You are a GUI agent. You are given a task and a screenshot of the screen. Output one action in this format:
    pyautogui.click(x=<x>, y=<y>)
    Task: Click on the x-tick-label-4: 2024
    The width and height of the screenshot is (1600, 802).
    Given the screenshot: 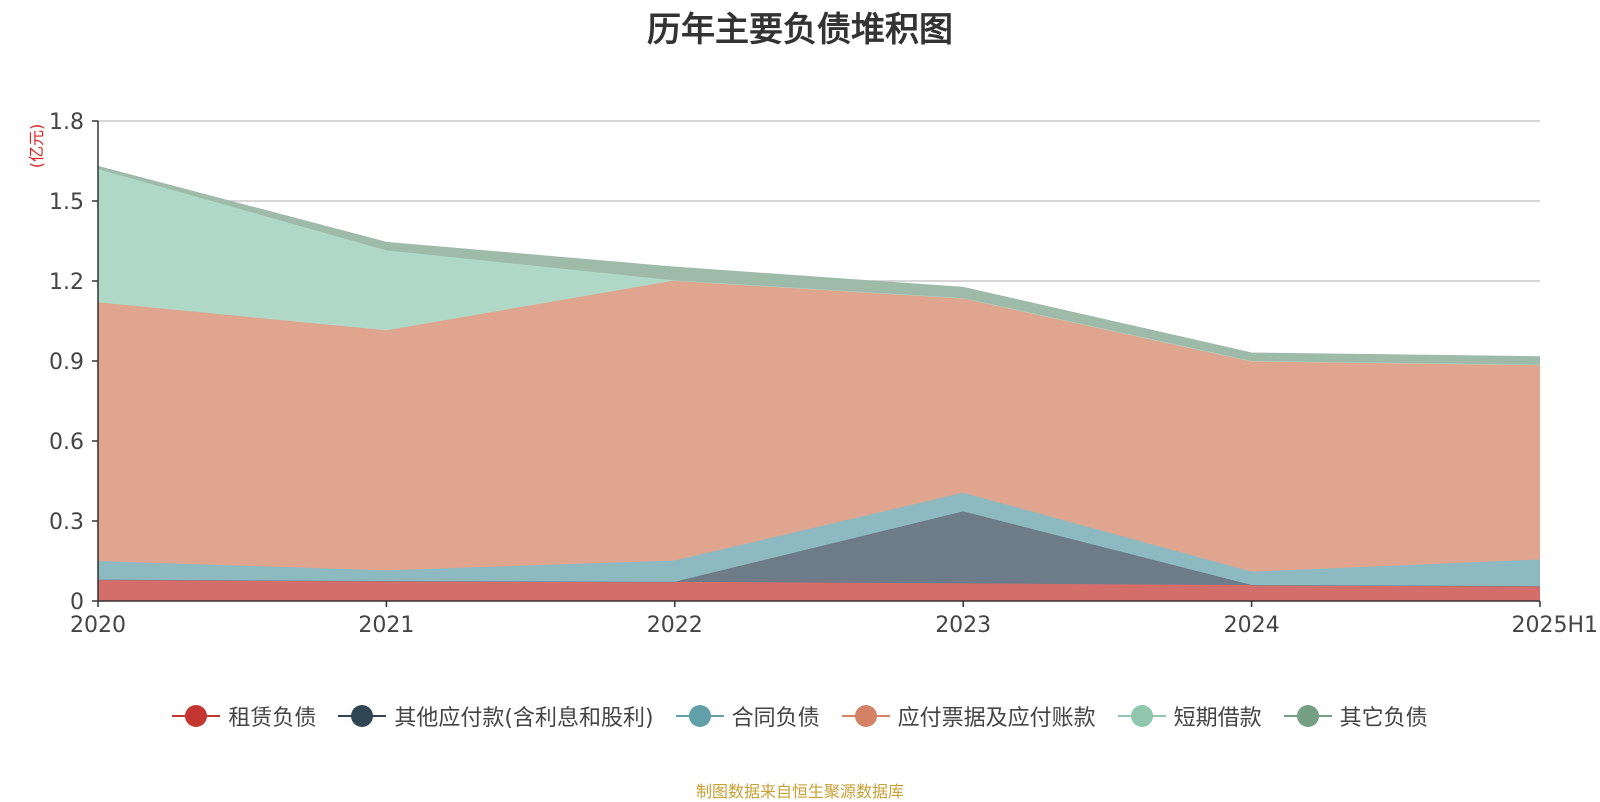 What is the action you would take?
    pyautogui.click(x=1252, y=625)
    